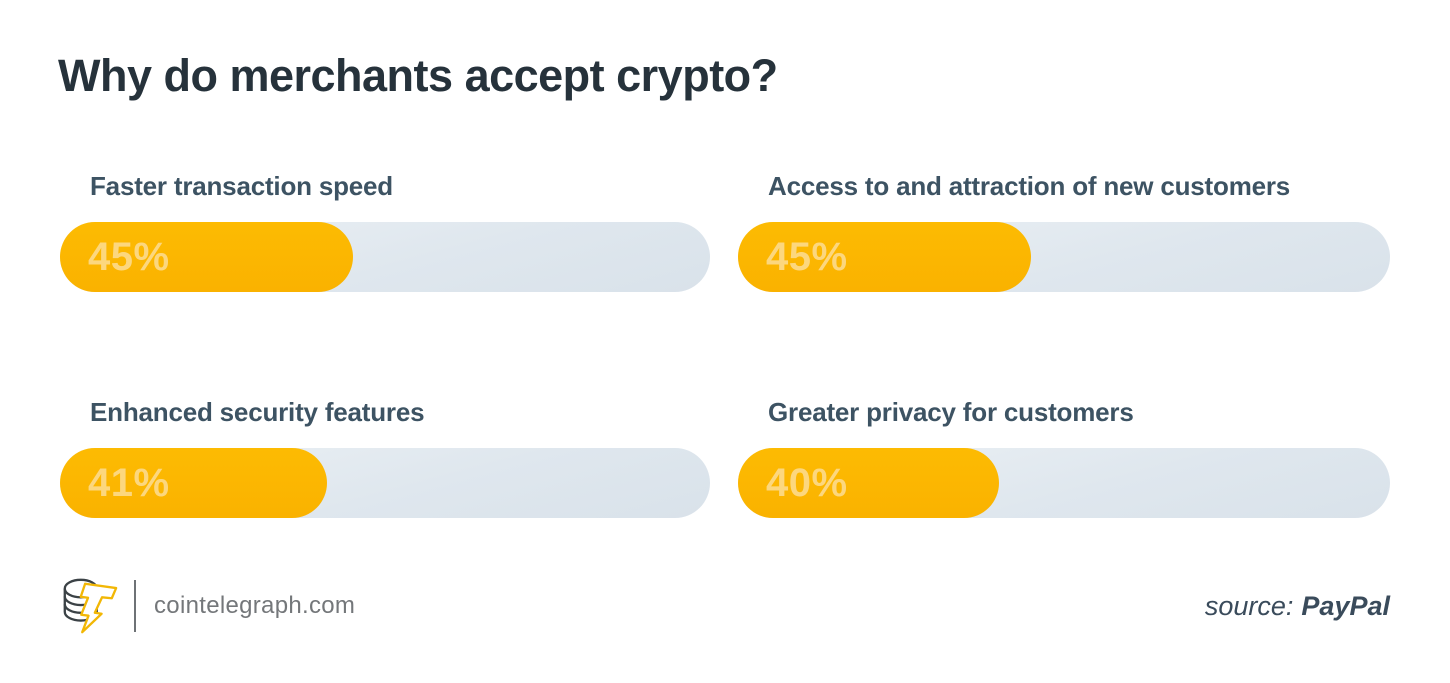 The image size is (1450, 683). I want to click on source-label: source:, so click(1249, 605).